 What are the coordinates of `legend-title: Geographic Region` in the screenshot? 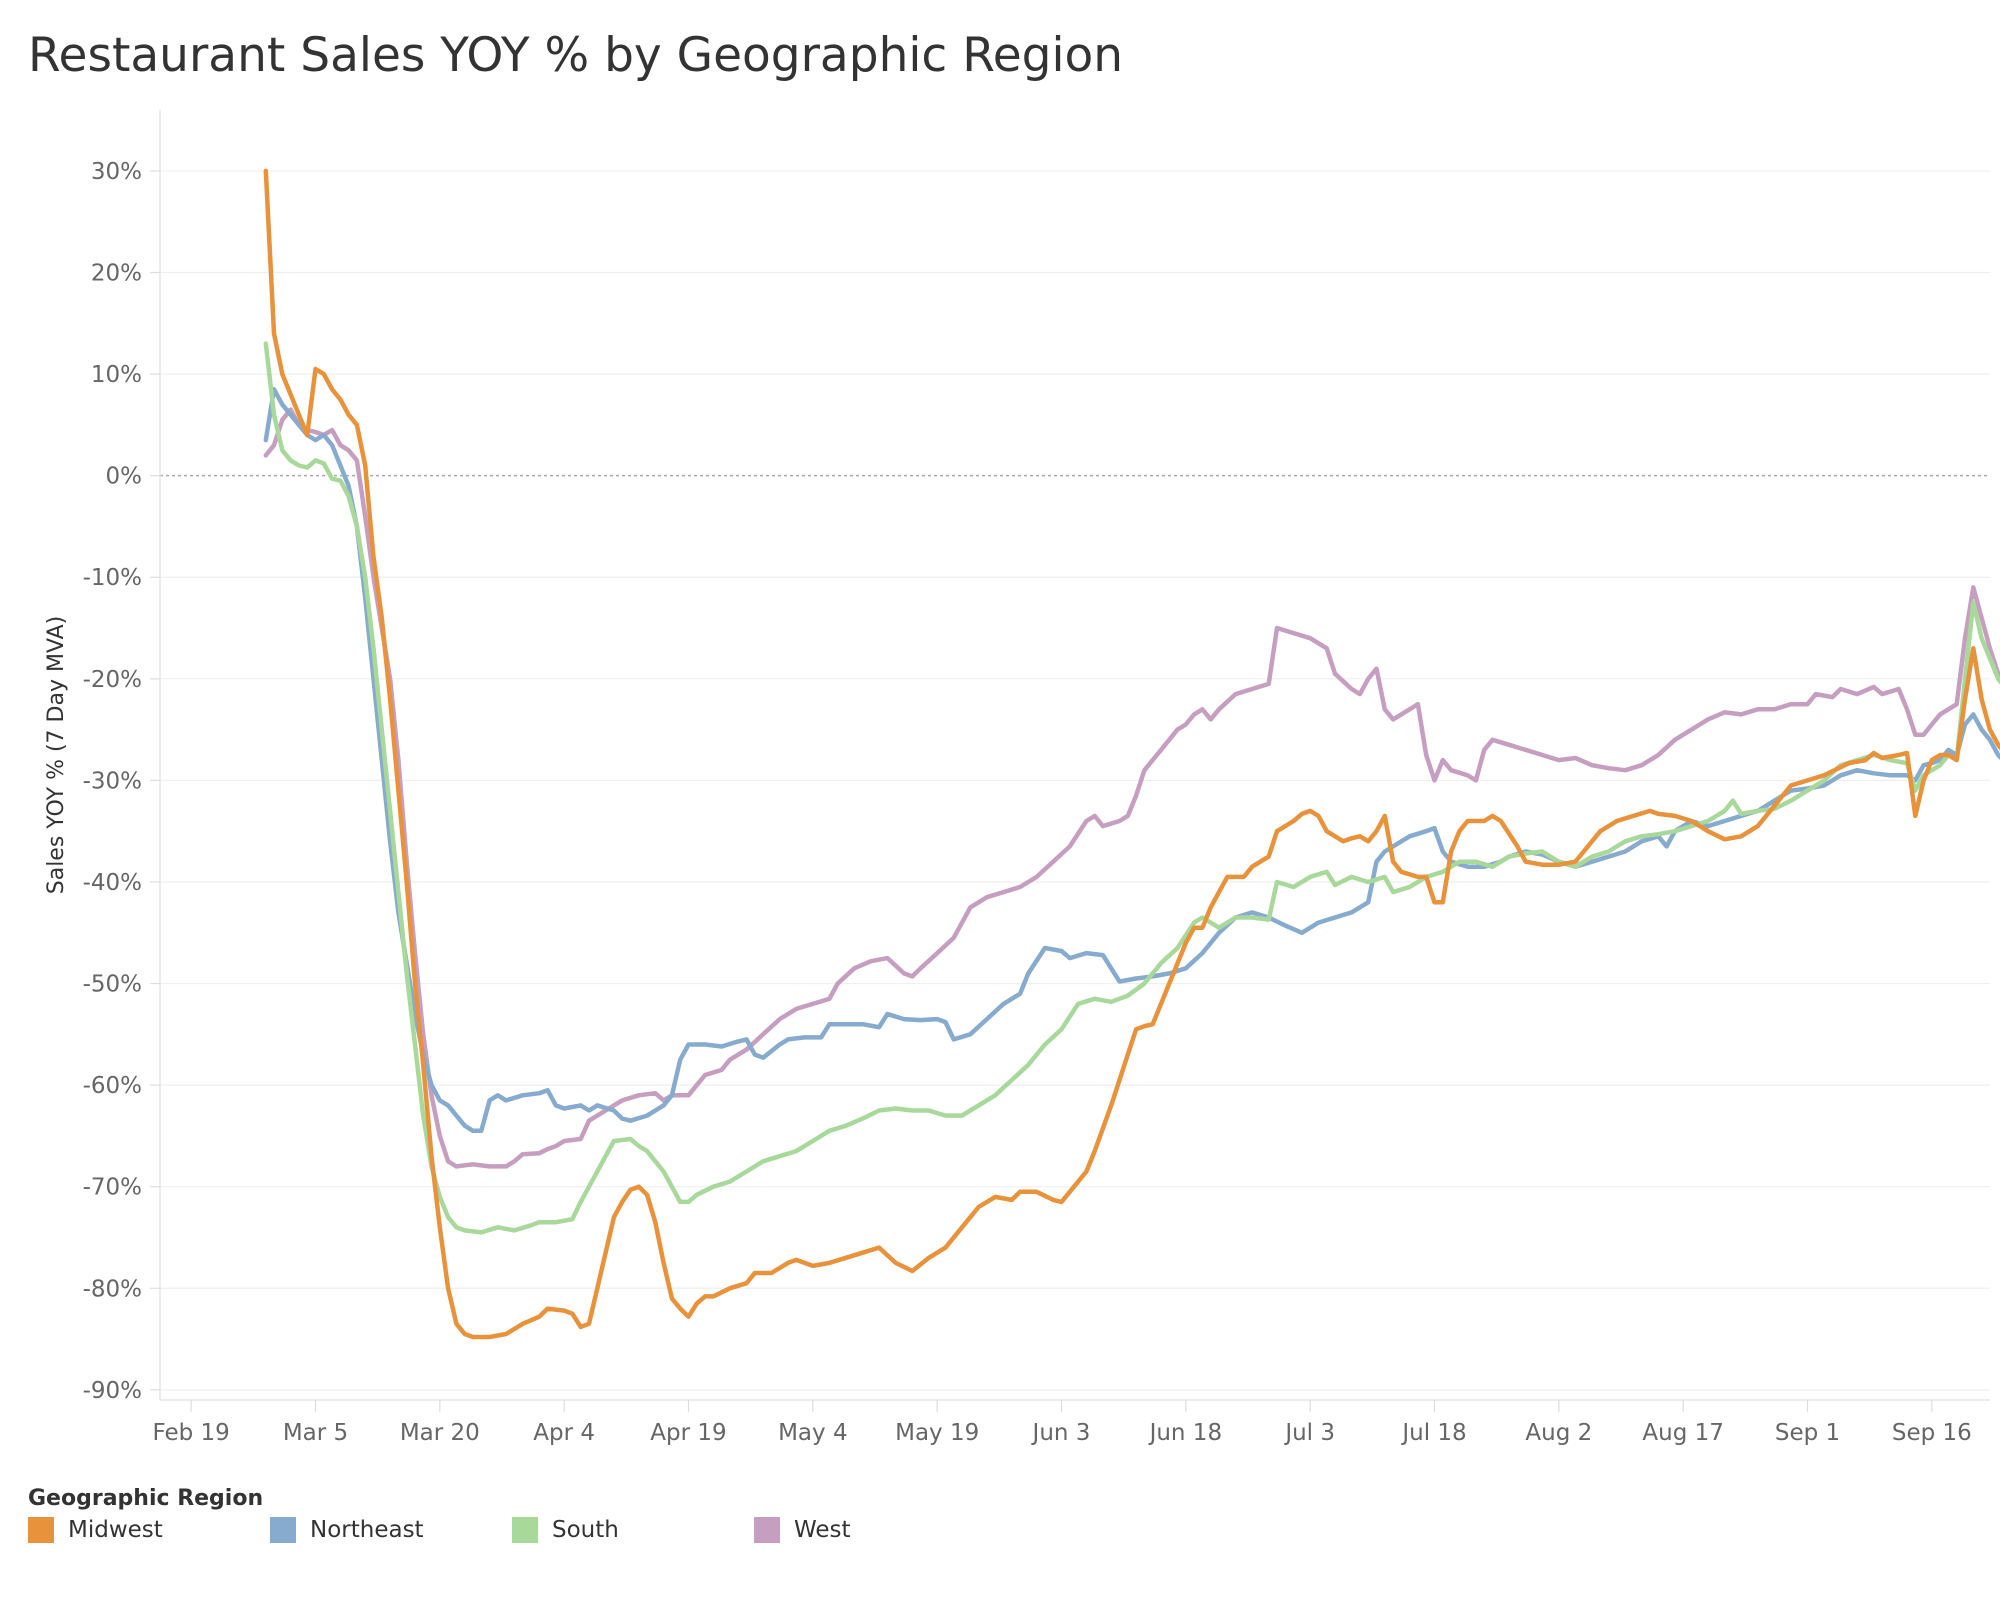 It's located at (146, 1498).